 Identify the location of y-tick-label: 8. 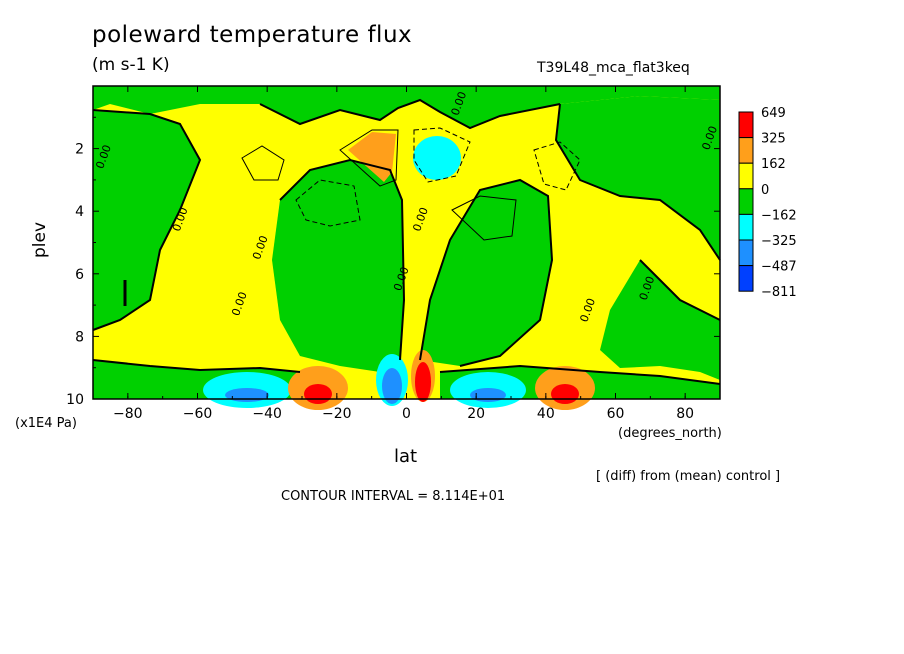
(79, 337).